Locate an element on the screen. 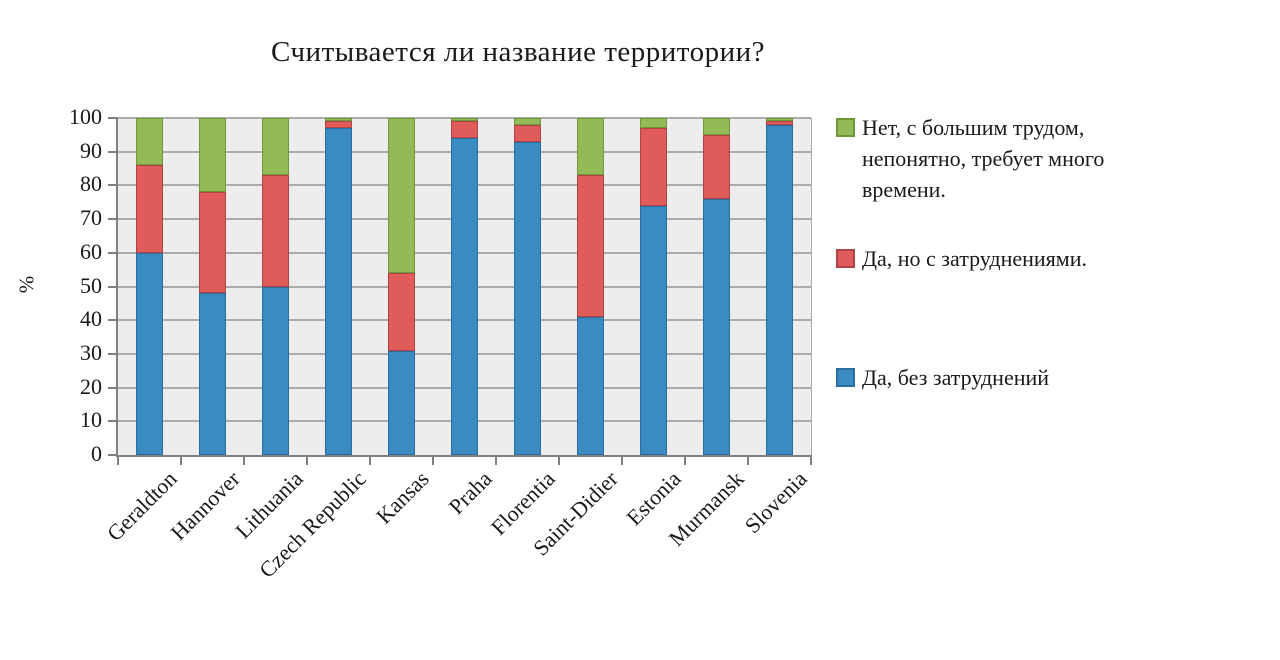  y-tick-label: 100 is located at coordinates (85, 116).